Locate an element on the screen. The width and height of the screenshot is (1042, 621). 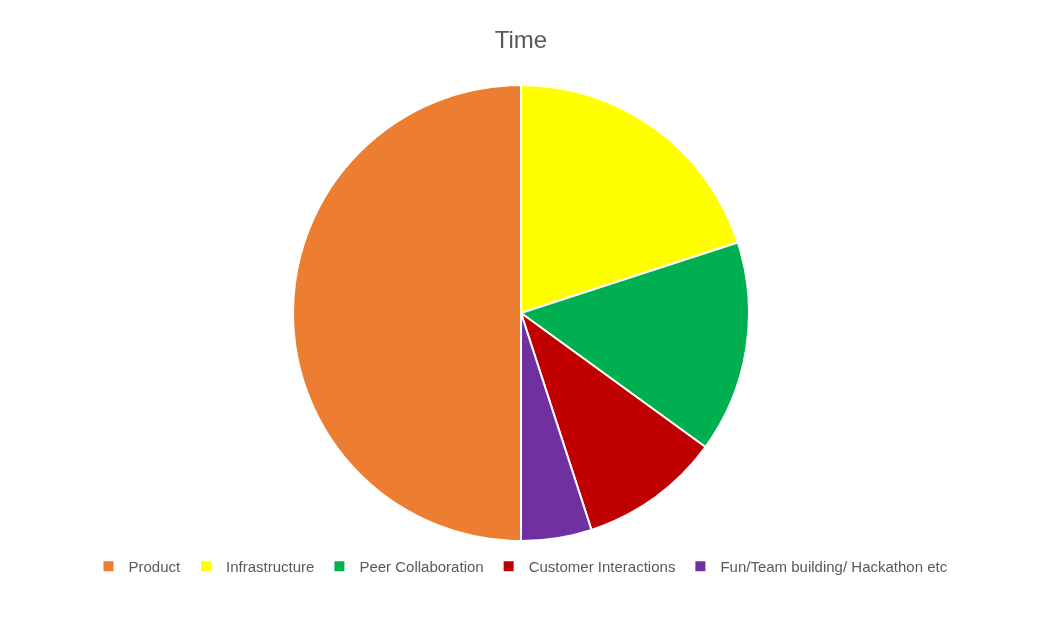
legend-label: Infrastructure is located at coordinates (270, 567).